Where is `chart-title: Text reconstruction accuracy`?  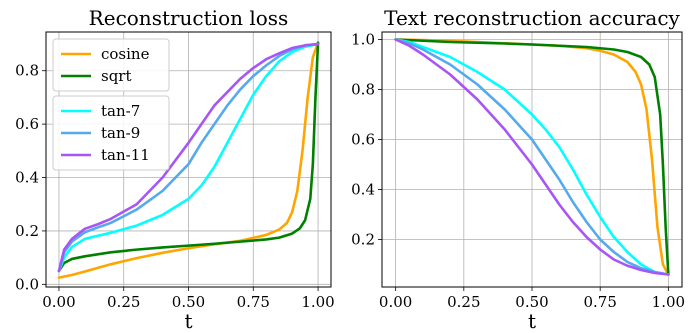
chart-title: Text reconstruction accuracy is located at coordinates (532, 18).